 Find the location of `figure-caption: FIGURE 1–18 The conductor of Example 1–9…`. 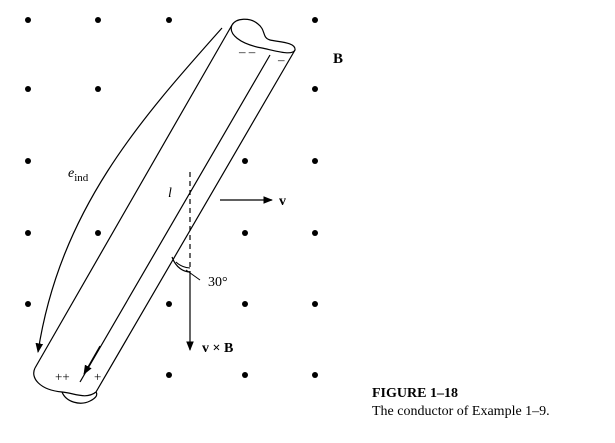

figure-caption: FIGURE 1–18 The conductor of Example 1–9… is located at coordinates (461, 403).